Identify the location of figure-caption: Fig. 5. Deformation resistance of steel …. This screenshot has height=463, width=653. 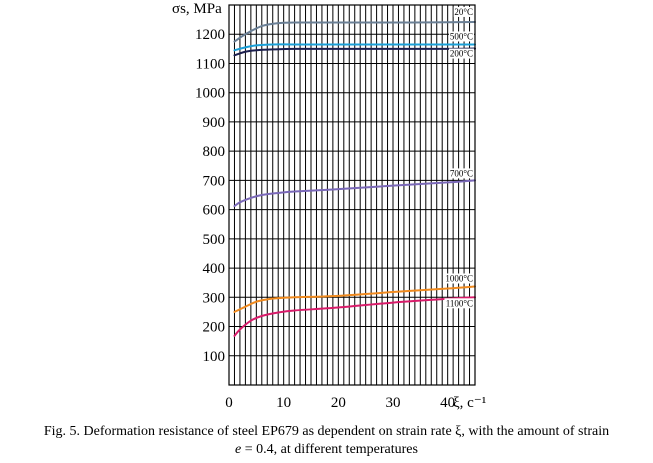
(326, 441).